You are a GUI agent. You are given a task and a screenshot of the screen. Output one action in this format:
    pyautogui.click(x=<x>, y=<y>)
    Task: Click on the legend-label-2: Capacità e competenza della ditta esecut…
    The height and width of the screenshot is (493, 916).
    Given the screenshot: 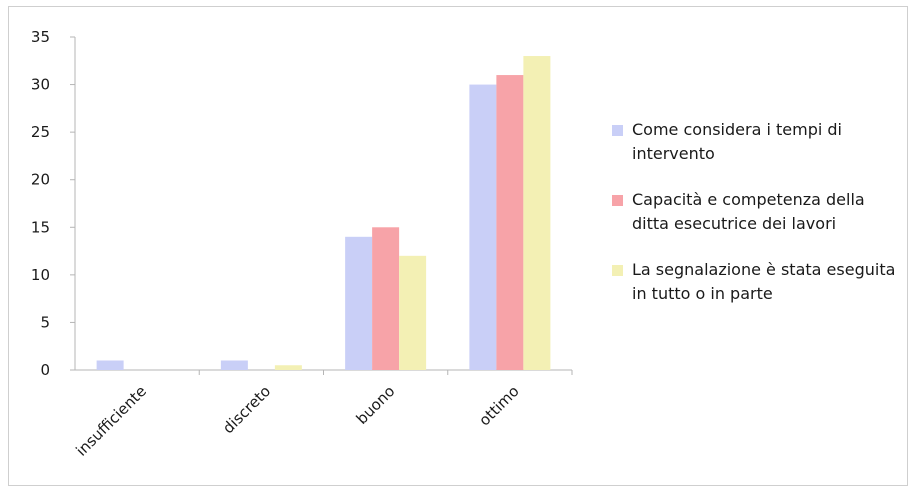 What is the action you would take?
    pyautogui.click(x=748, y=211)
    